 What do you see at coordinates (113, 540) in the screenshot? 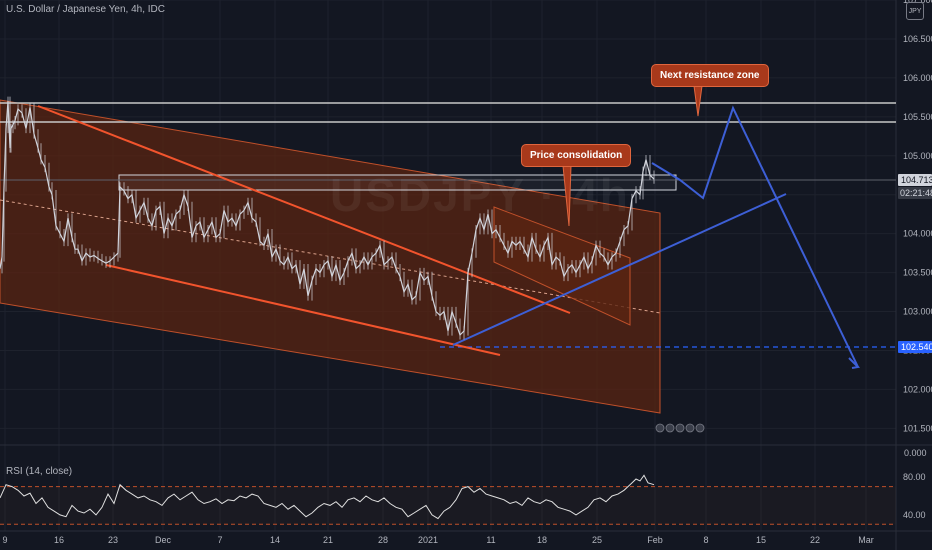
I see `time-tick-label: 23` at bounding box center [113, 540].